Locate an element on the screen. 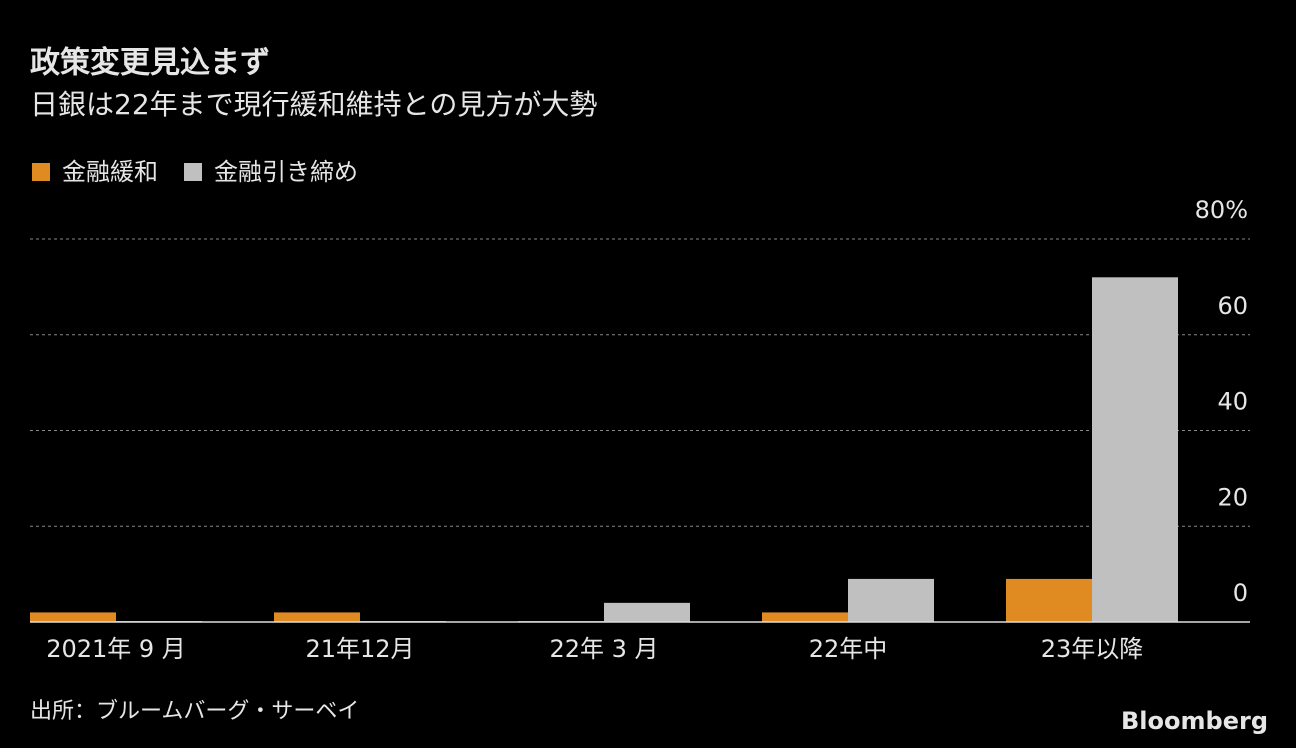  y-tick-label: 40 is located at coordinates (1232, 402).